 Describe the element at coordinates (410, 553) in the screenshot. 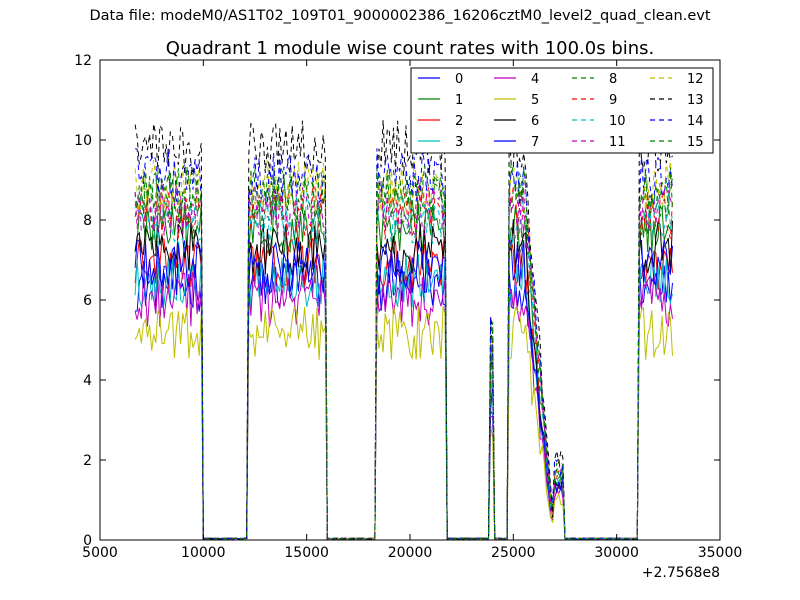

I see `x-tick-label-20000: 20000` at that location.